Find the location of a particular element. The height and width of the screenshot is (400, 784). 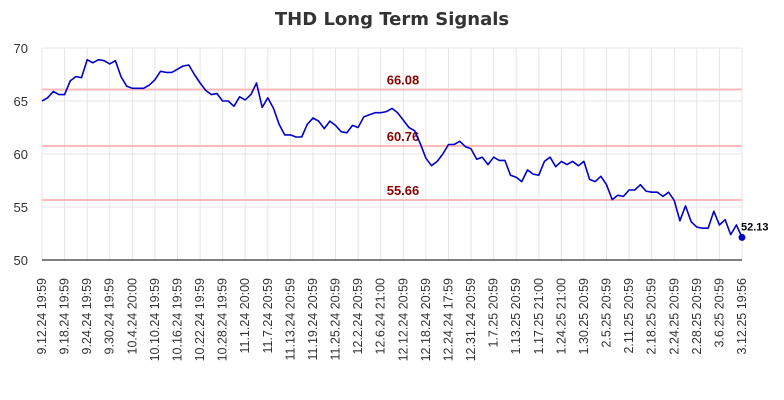

y-tick-label: 60 is located at coordinates (21, 154).